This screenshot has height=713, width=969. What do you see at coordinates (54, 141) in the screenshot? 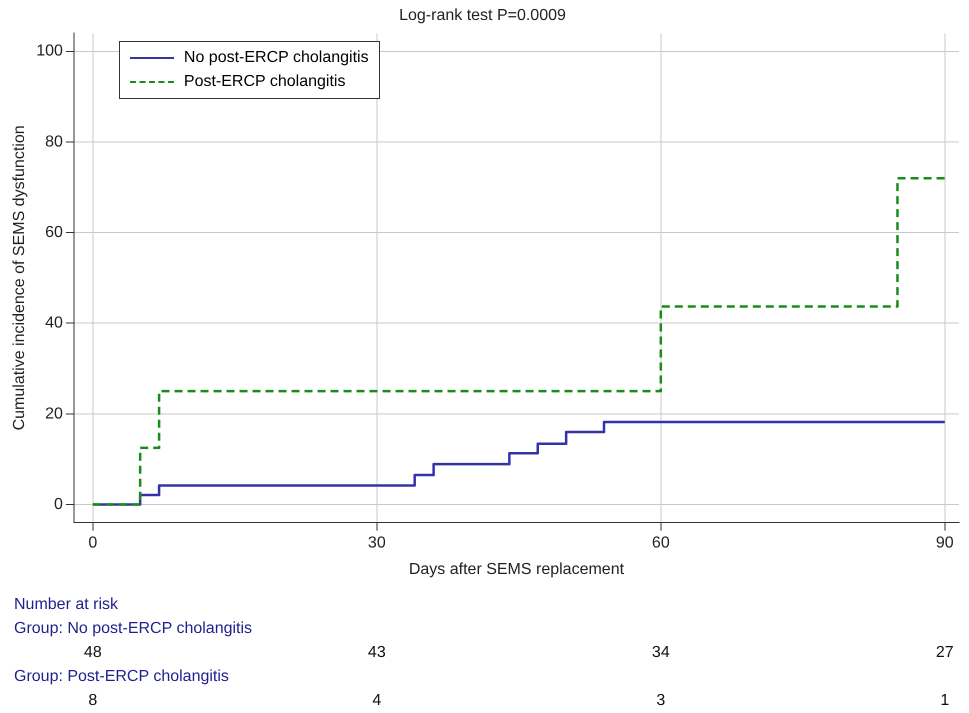
I see `y-tick-label: 80` at bounding box center [54, 141].